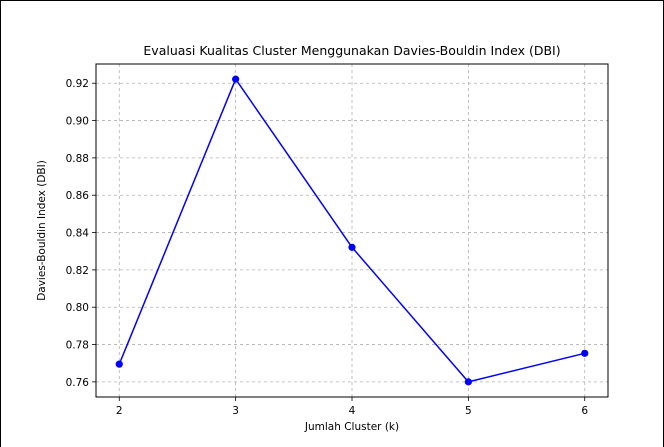  I want to click on x-tick-label-1: 3, so click(235, 411).